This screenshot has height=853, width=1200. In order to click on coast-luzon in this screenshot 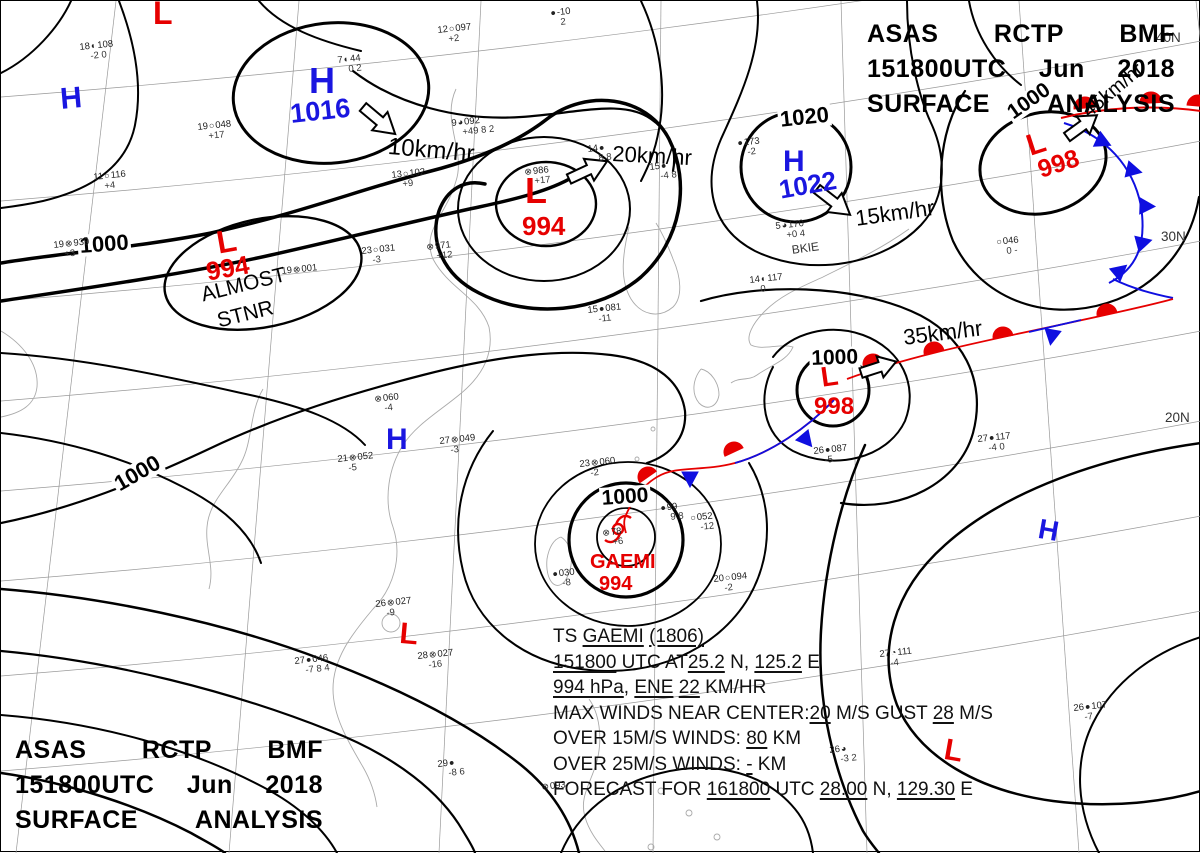, I will do `click(594, 775)`.